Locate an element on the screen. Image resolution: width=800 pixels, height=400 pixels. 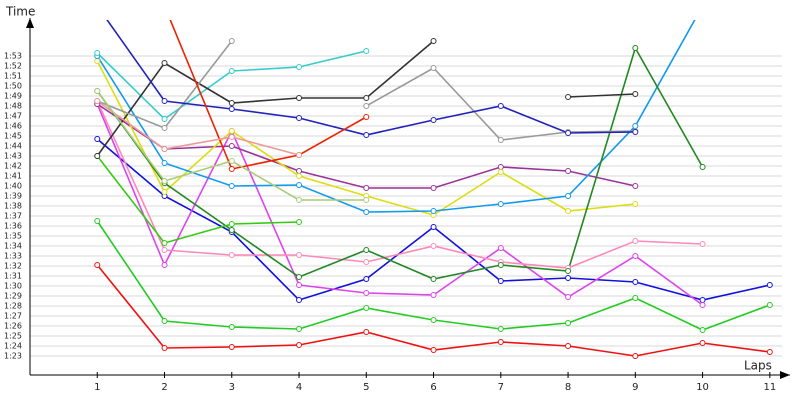
y-tick-label: 1:51 is located at coordinates (13, 76).